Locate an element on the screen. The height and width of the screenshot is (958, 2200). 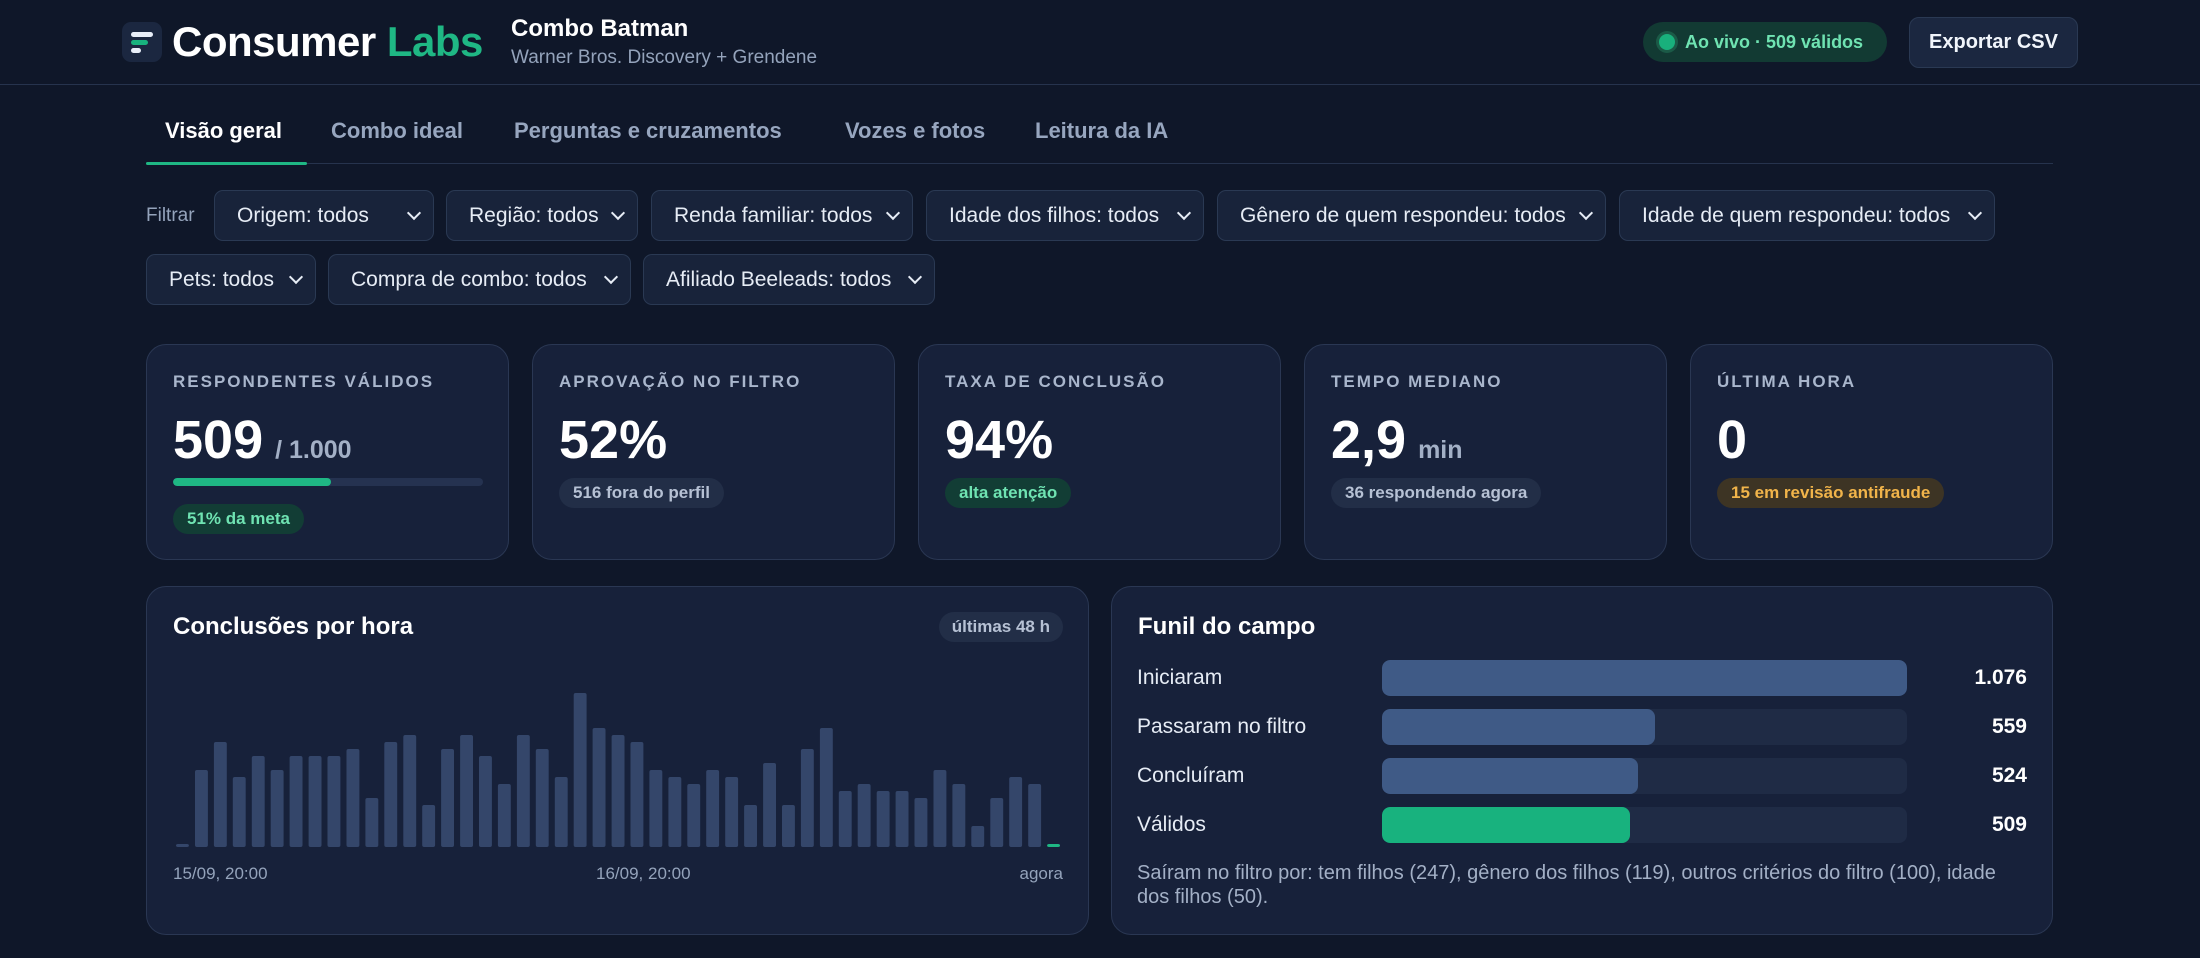
tab-perguntas-cruzamentos: Perguntas e cruzamentos is located at coordinates (648, 130).